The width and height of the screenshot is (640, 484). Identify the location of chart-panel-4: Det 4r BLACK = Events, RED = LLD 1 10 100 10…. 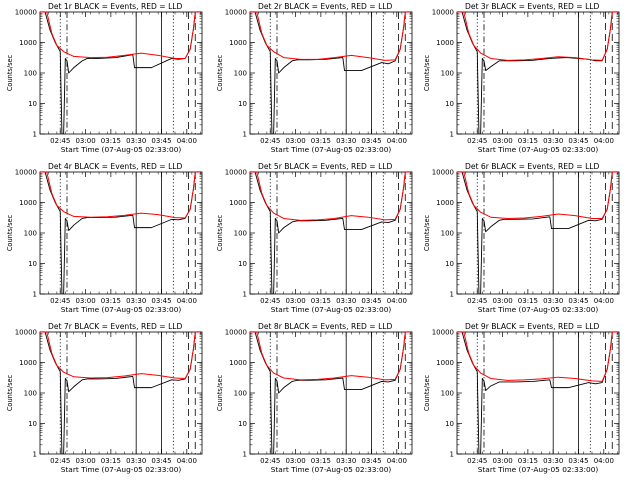
(104, 238).